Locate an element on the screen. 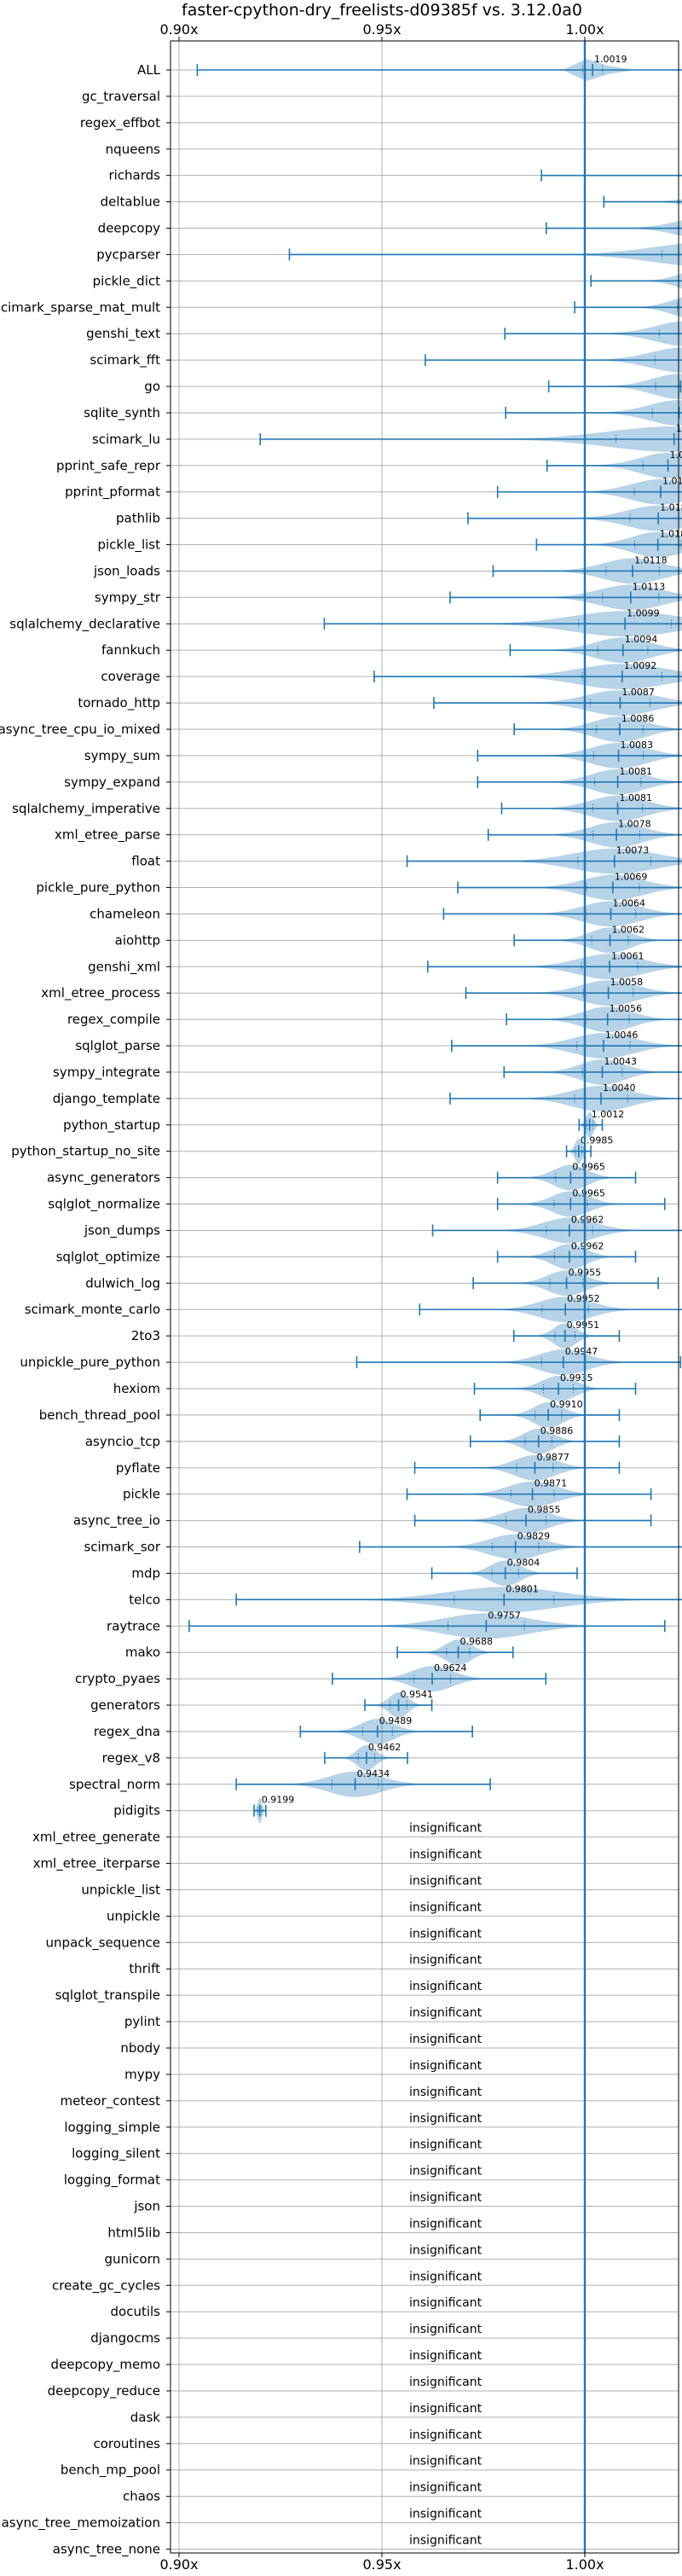 The width and height of the screenshot is (682, 2576). benchmark-label: regex_v8 is located at coordinates (131, 1758).